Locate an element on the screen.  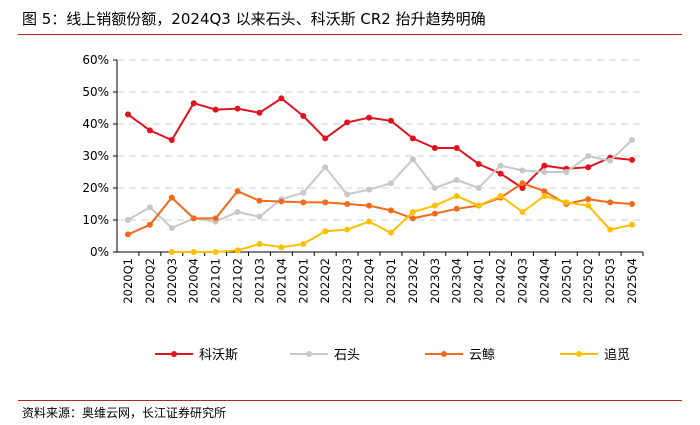
x-tick-label: 2022Q1 is located at coordinates (303, 281).